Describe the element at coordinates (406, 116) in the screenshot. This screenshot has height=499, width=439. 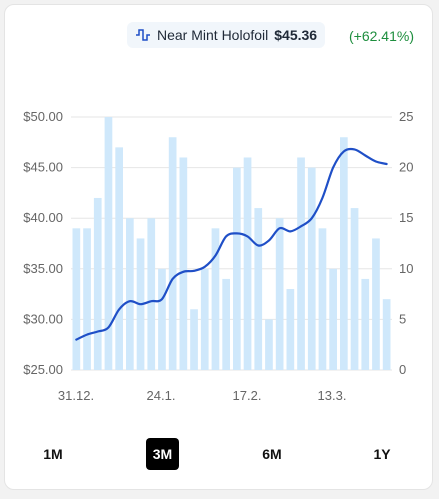
I see `y-right-tick-label: 25` at that location.